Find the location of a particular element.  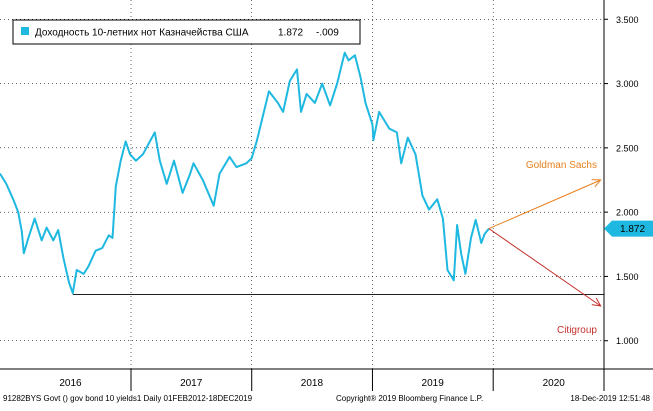

legend-swatch is located at coordinates (25, 31).